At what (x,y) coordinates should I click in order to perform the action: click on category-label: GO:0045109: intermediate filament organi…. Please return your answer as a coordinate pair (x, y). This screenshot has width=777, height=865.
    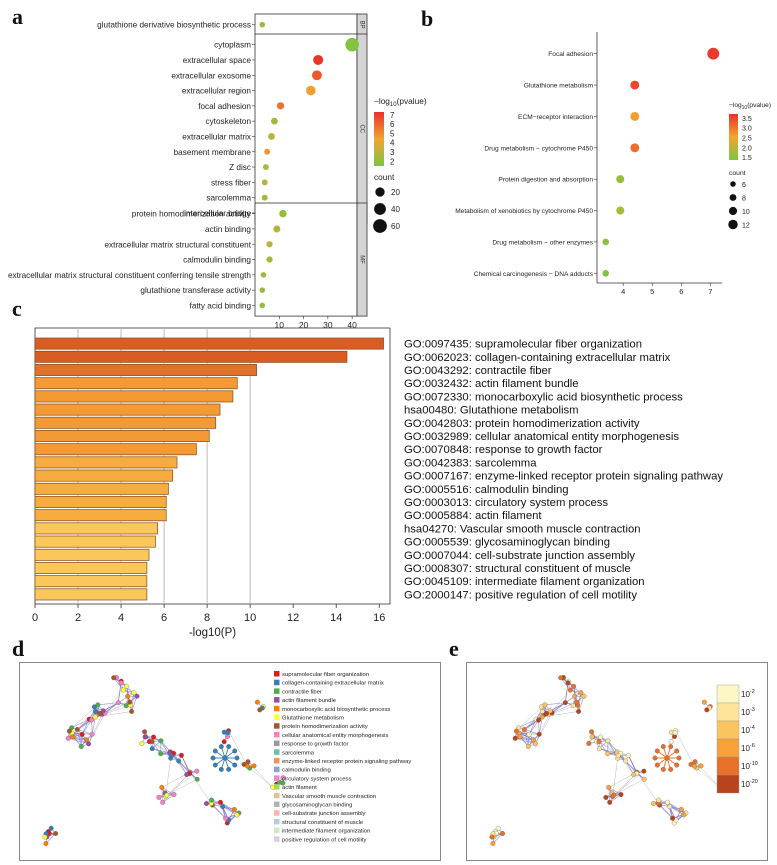
    Looking at the image, I should click on (524, 582).